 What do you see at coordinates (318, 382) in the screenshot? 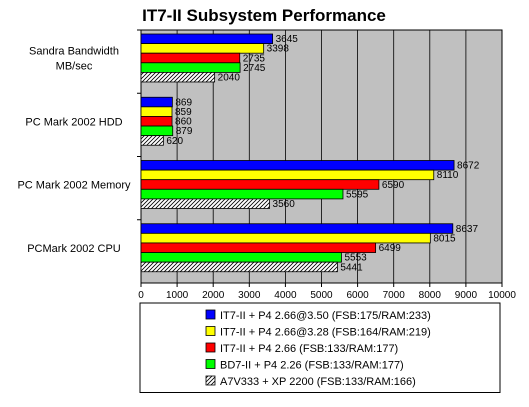
I see `legend-entry: A7V333 + XP 2200 (FSB:133/RAM:166)` at bounding box center [318, 382].